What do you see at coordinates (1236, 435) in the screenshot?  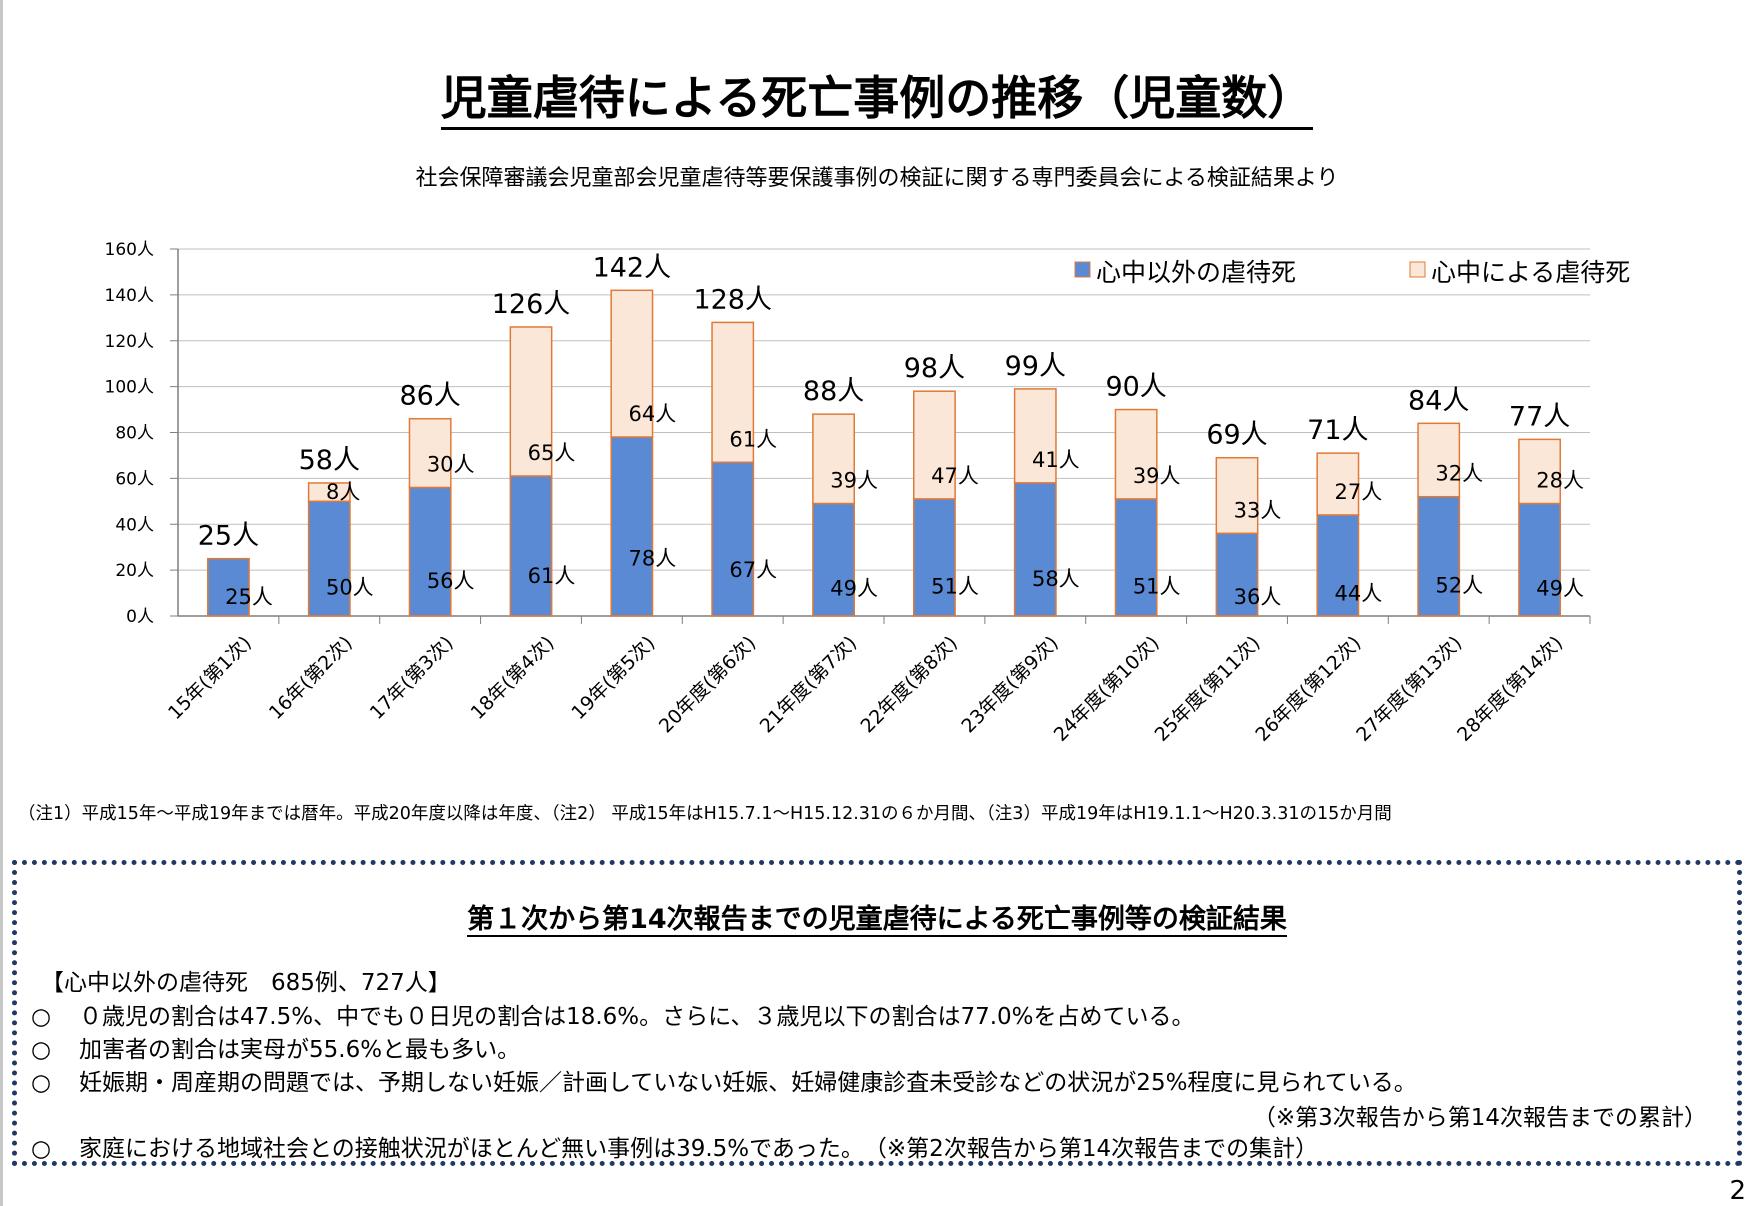 I see `data-label-total: 69人` at bounding box center [1236, 435].